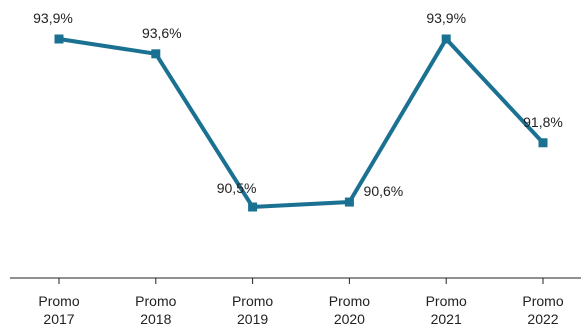  I want to click on x-tick-label: Promo 2018, so click(155, 310).